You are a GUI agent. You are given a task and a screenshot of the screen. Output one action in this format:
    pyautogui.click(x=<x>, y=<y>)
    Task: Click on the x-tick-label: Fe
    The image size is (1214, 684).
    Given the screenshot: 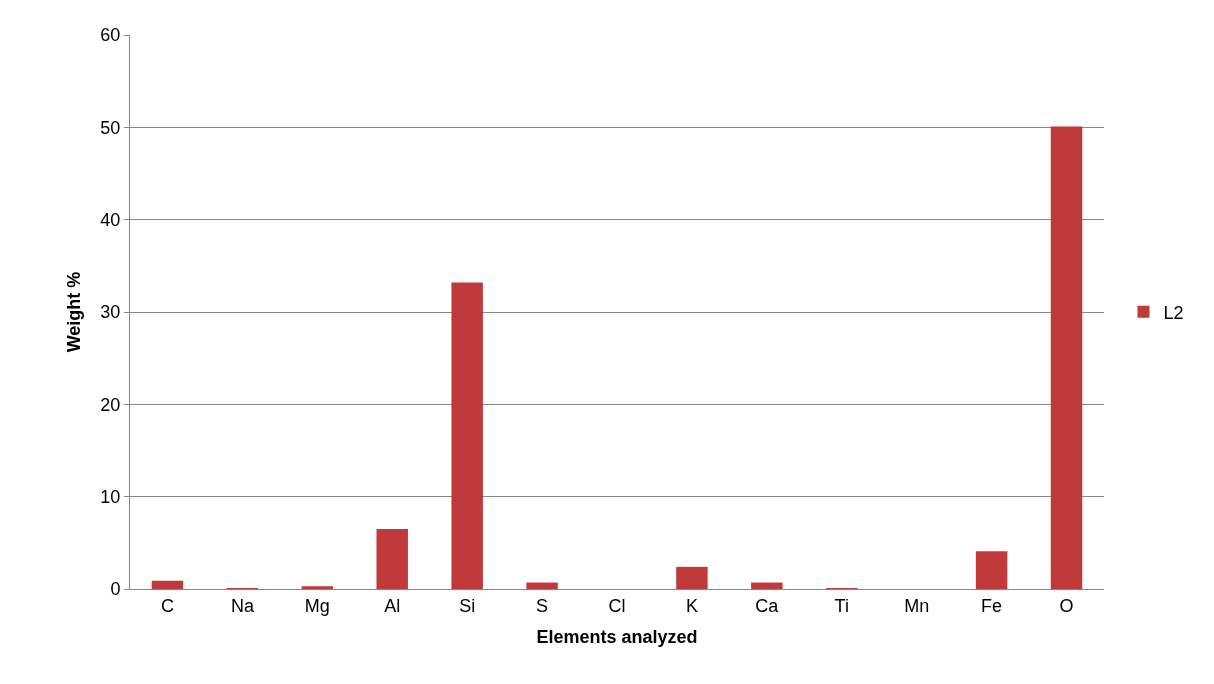 What is the action you would take?
    pyautogui.click(x=992, y=605)
    